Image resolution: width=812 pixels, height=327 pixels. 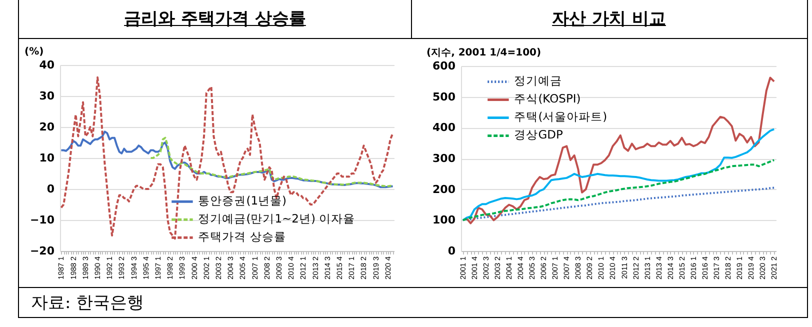 What do you see at coordinates (277, 219) in the screenshot?
I see `legend-label: 정기예금(만기1~2년) 이자율` at bounding box center [277, 219].